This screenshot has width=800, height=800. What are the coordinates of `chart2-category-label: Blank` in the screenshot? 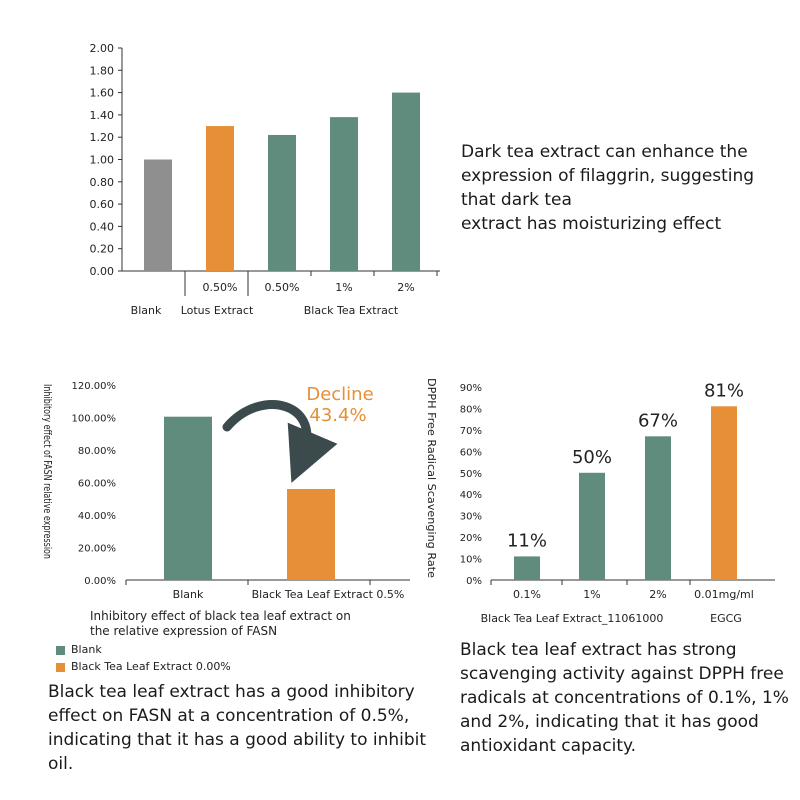 It's located at (188, 594).